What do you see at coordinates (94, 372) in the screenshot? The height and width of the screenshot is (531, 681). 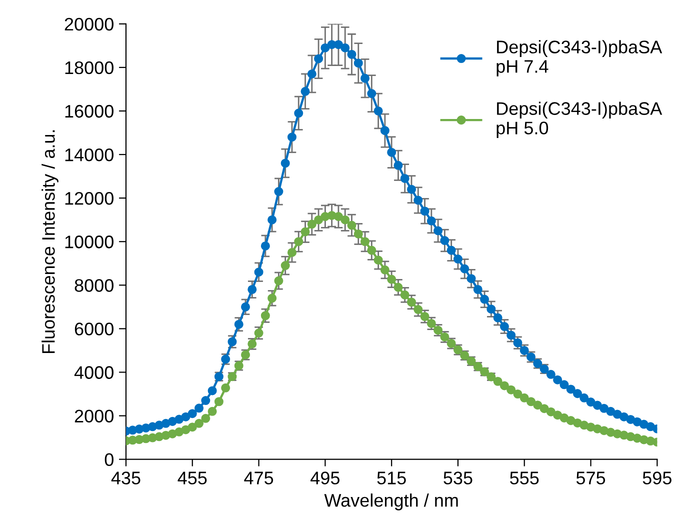 I see `y-tick-label: 4000` at bounding box center [94, 372].